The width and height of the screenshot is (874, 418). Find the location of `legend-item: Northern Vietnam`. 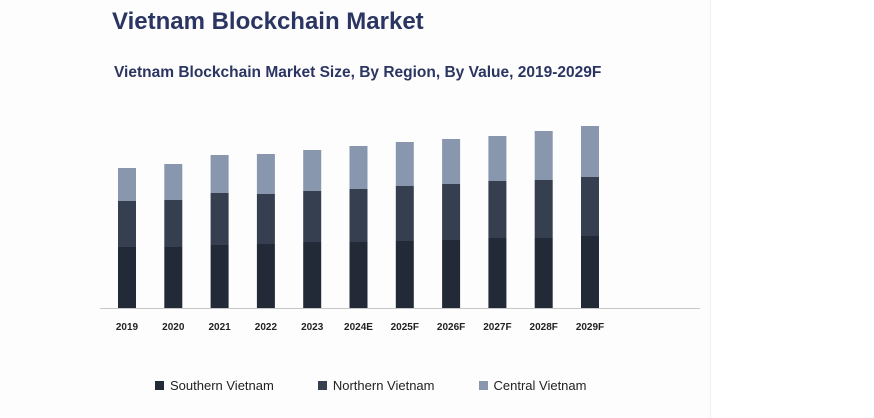

legend-item: Northern Vietnam is located at coordinates (376, 385).